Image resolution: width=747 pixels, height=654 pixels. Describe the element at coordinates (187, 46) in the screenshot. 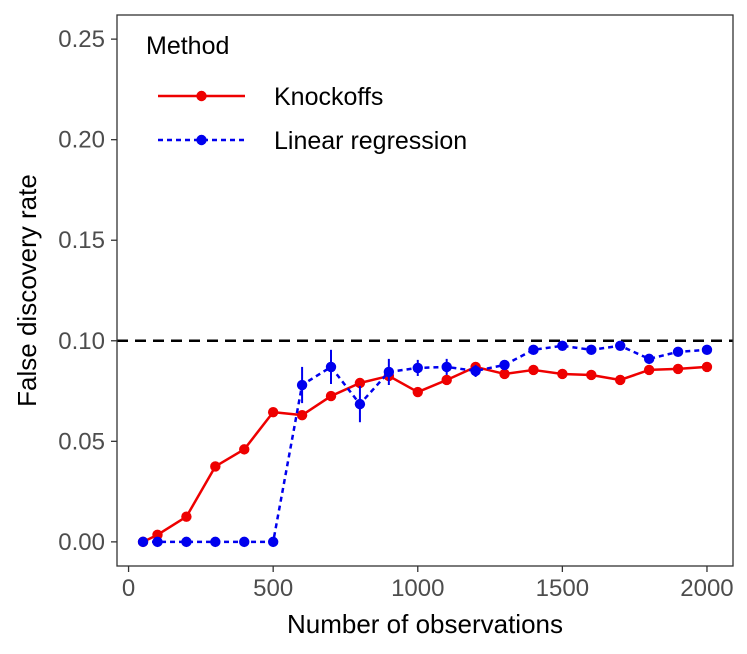

I see `legend-title: Method` at that location.